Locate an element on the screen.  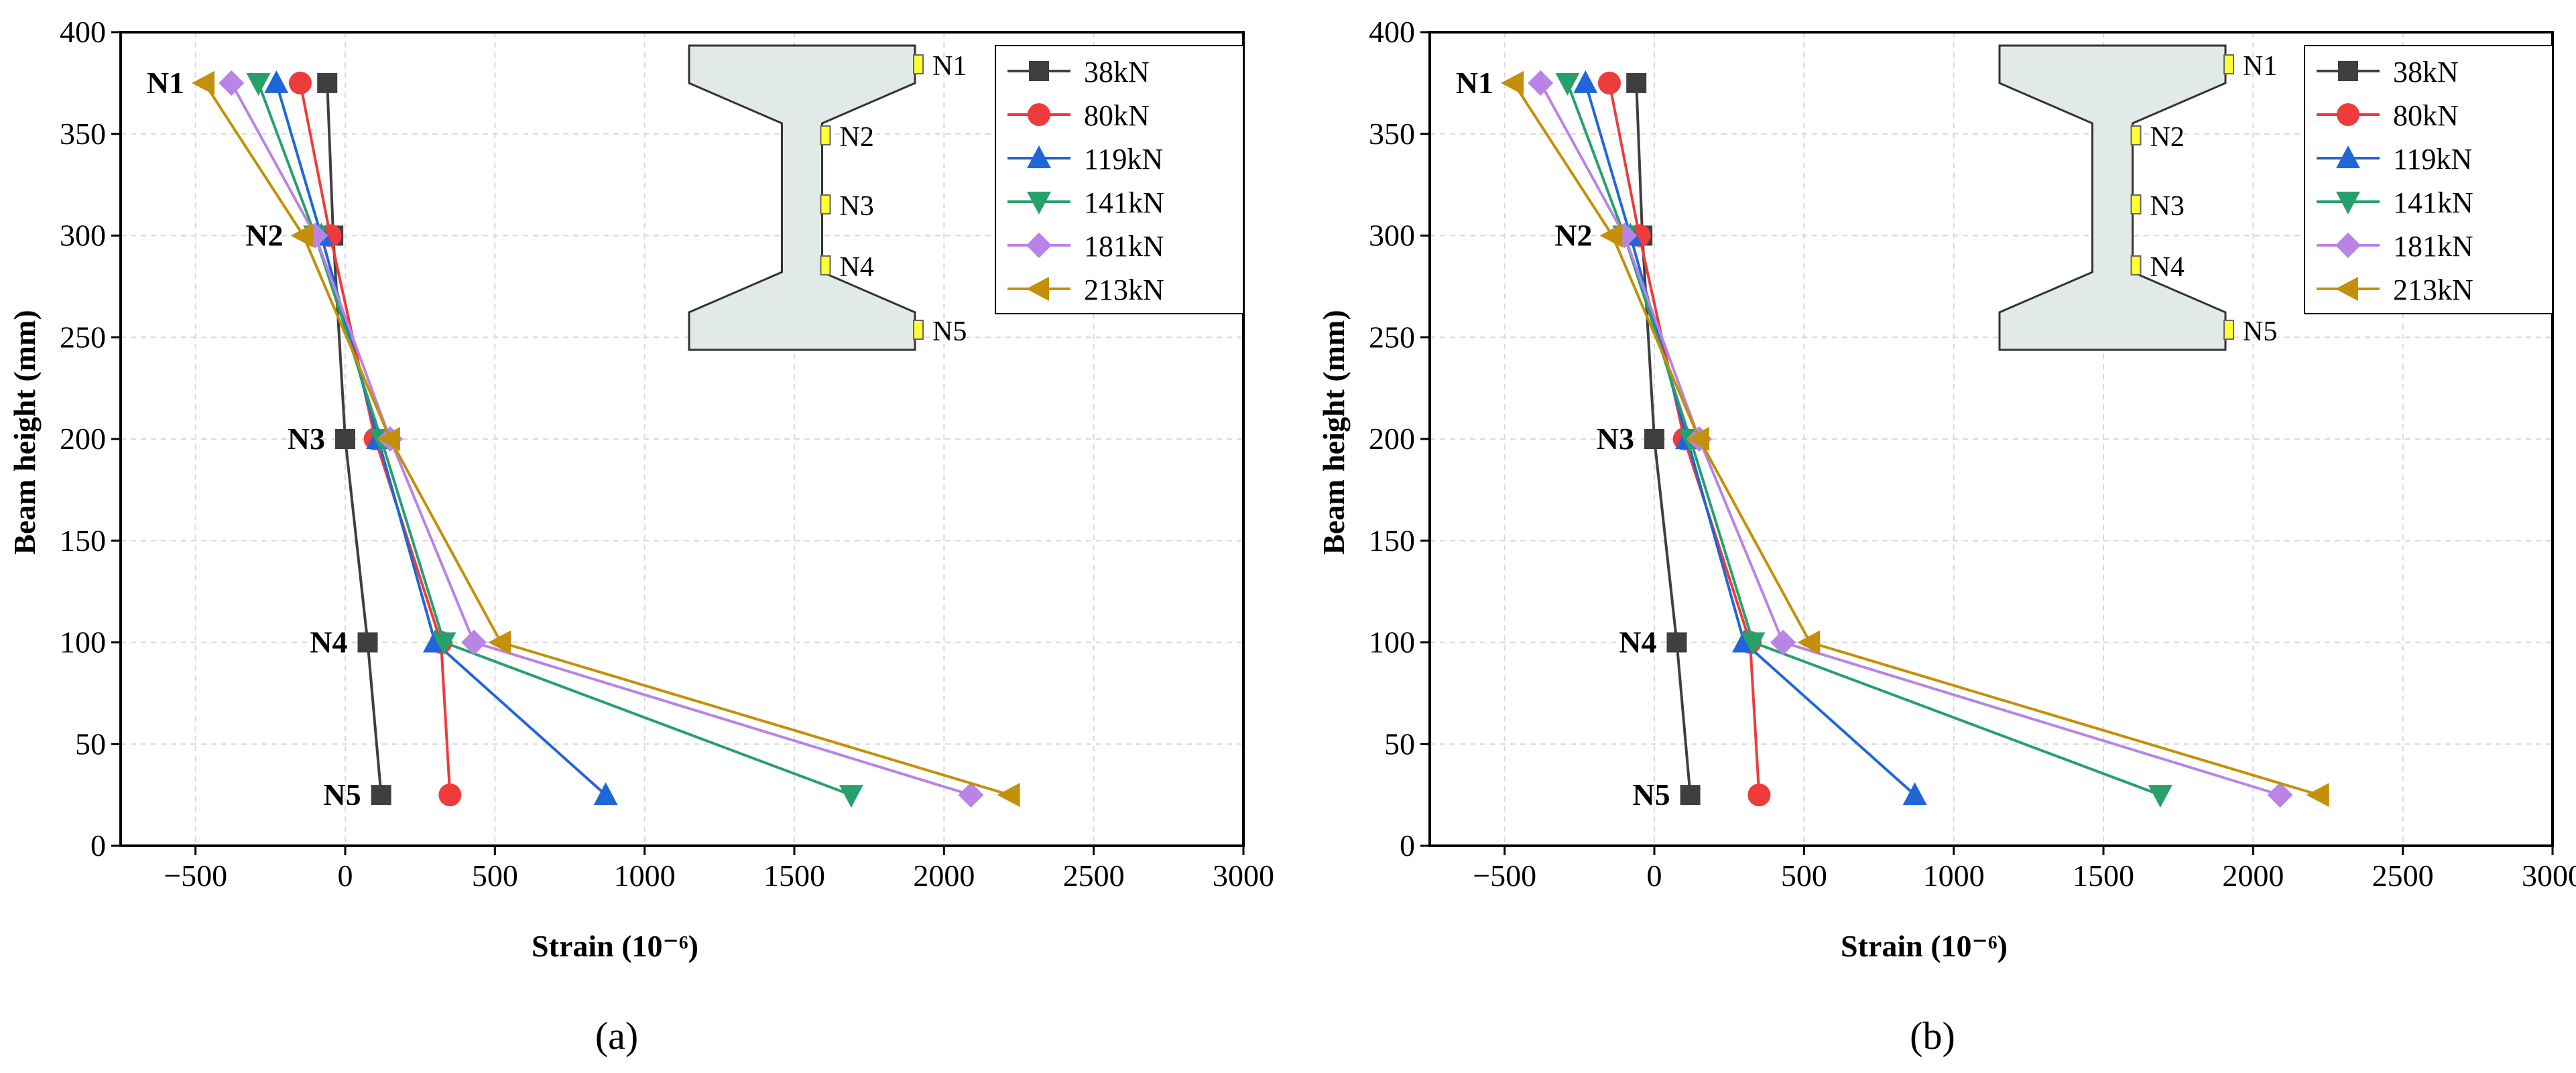
data-point-80kN-n1 is located at coordinates (300, 82).